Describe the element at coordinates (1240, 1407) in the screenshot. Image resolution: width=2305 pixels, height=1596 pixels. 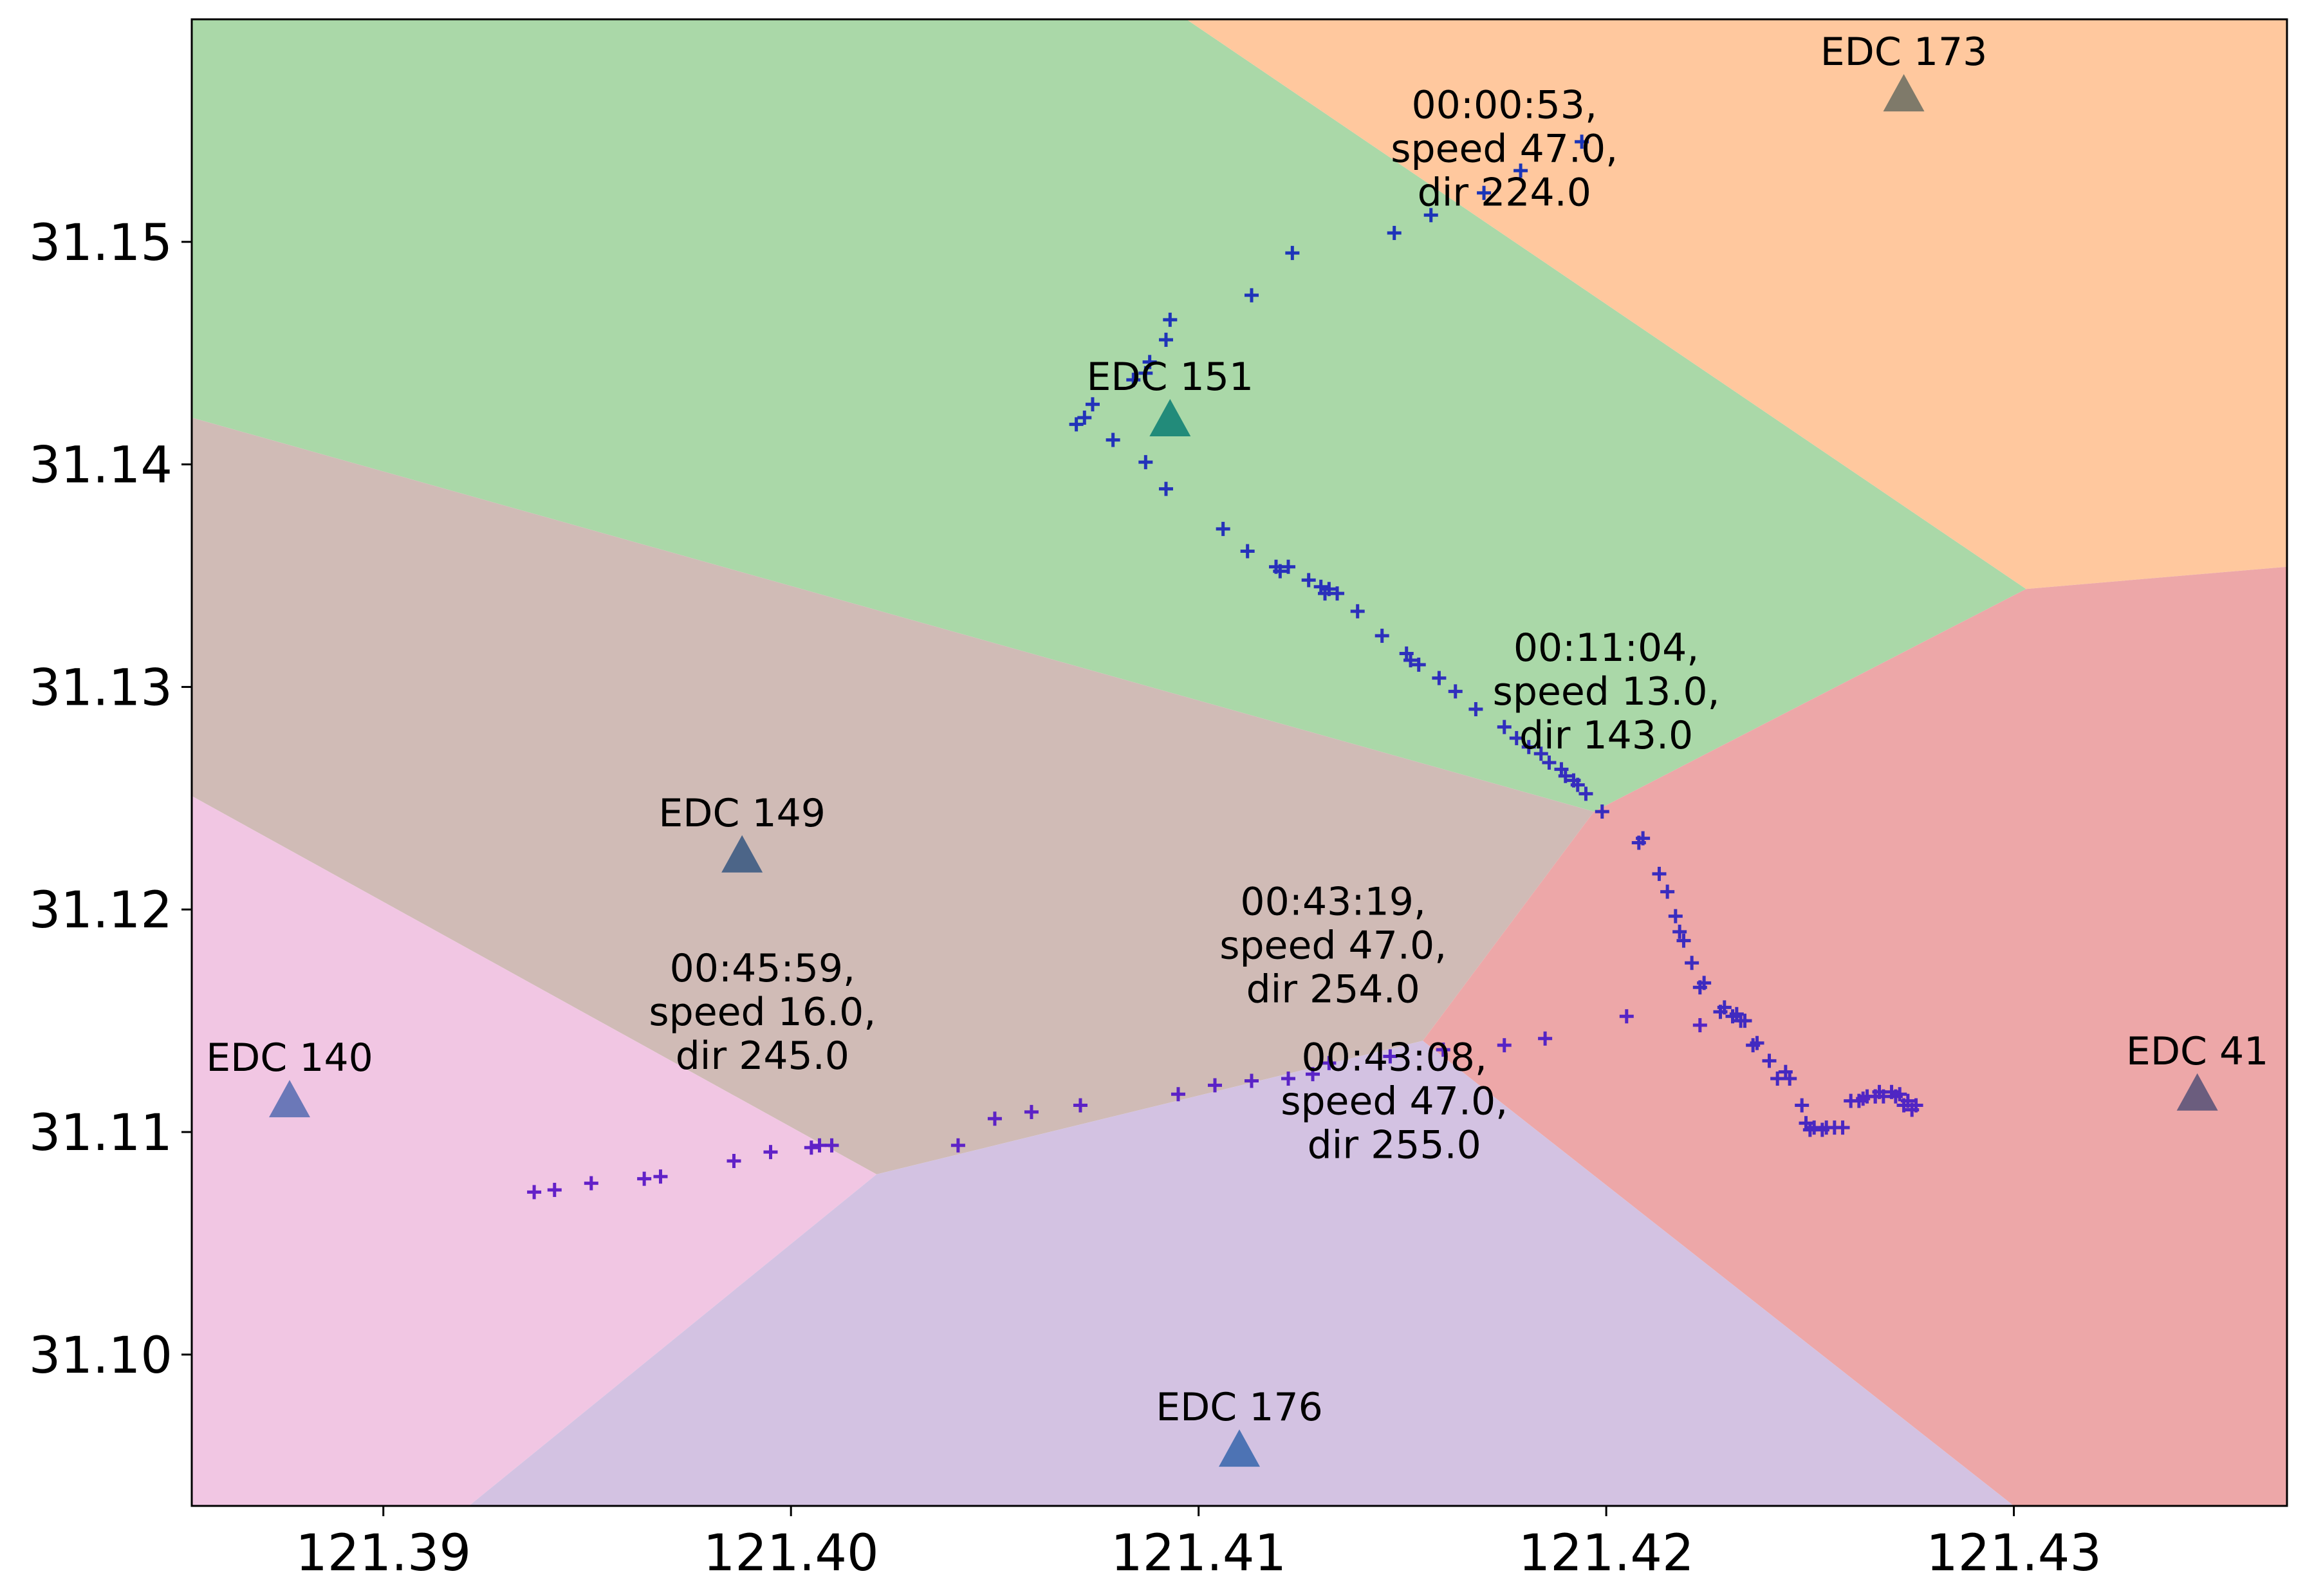
I see `station-label: EDC 176` at that location.